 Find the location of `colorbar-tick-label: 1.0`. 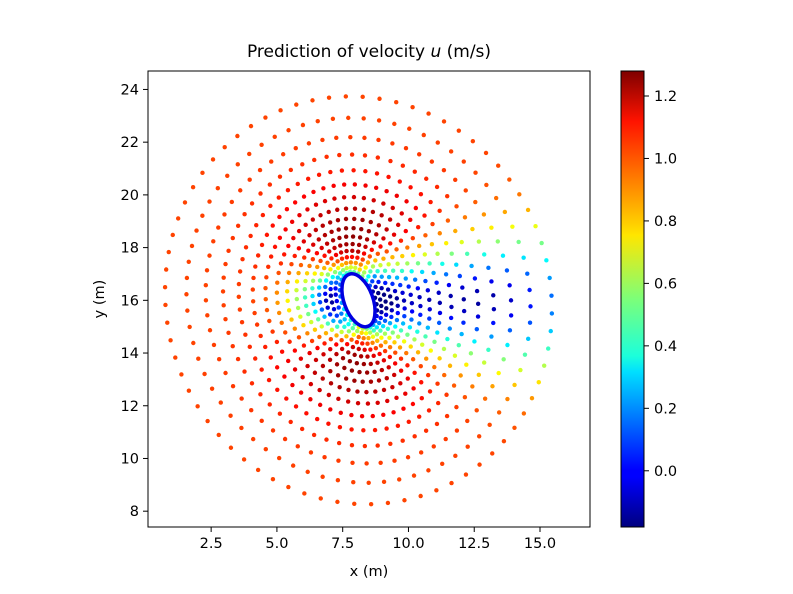

colorbar-tick-label: 1.0 is located at coordinates (665, 159).